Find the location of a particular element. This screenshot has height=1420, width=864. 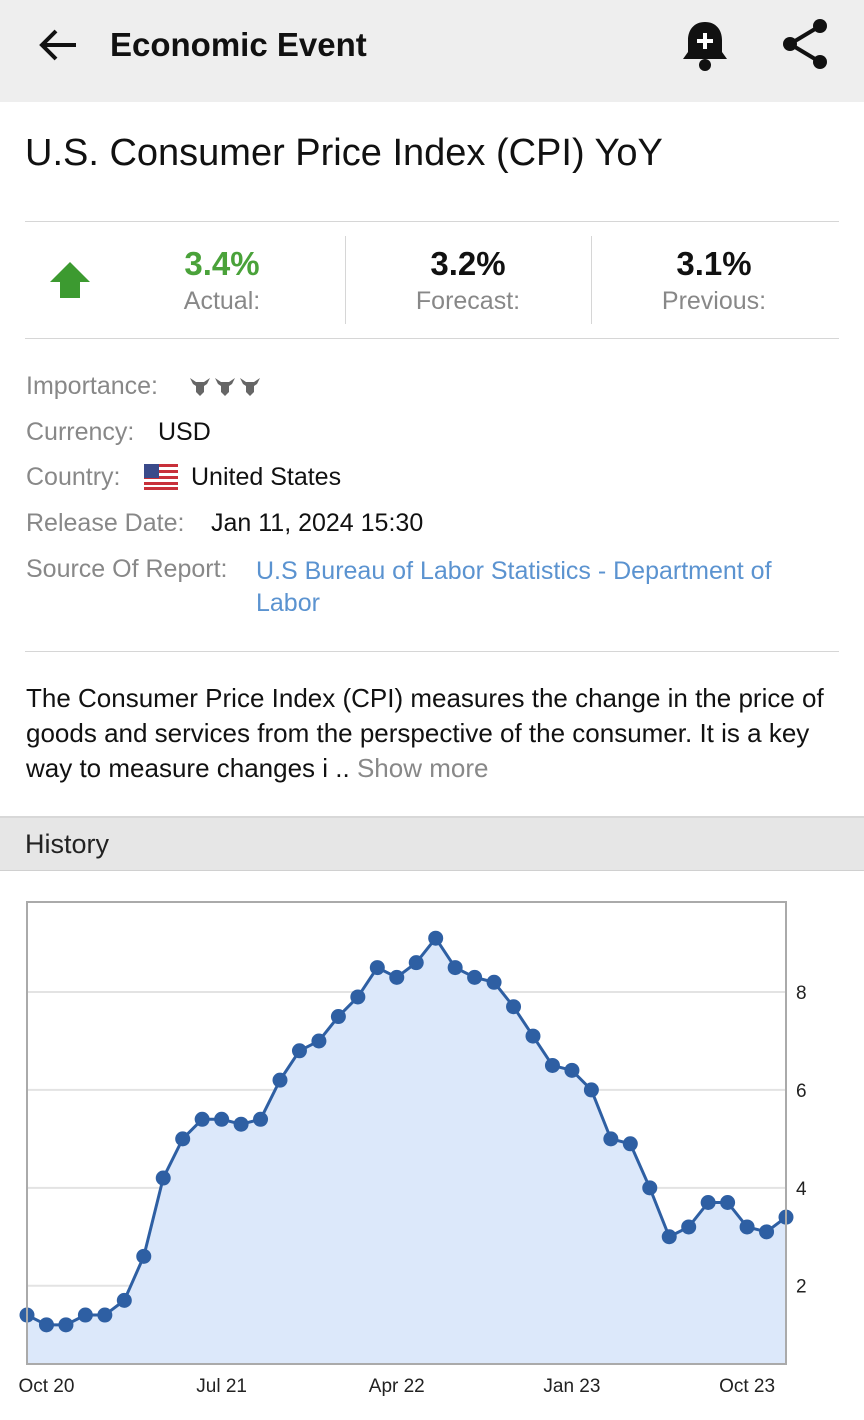

detail-label: Currency: is located at coordinates (80, 432).